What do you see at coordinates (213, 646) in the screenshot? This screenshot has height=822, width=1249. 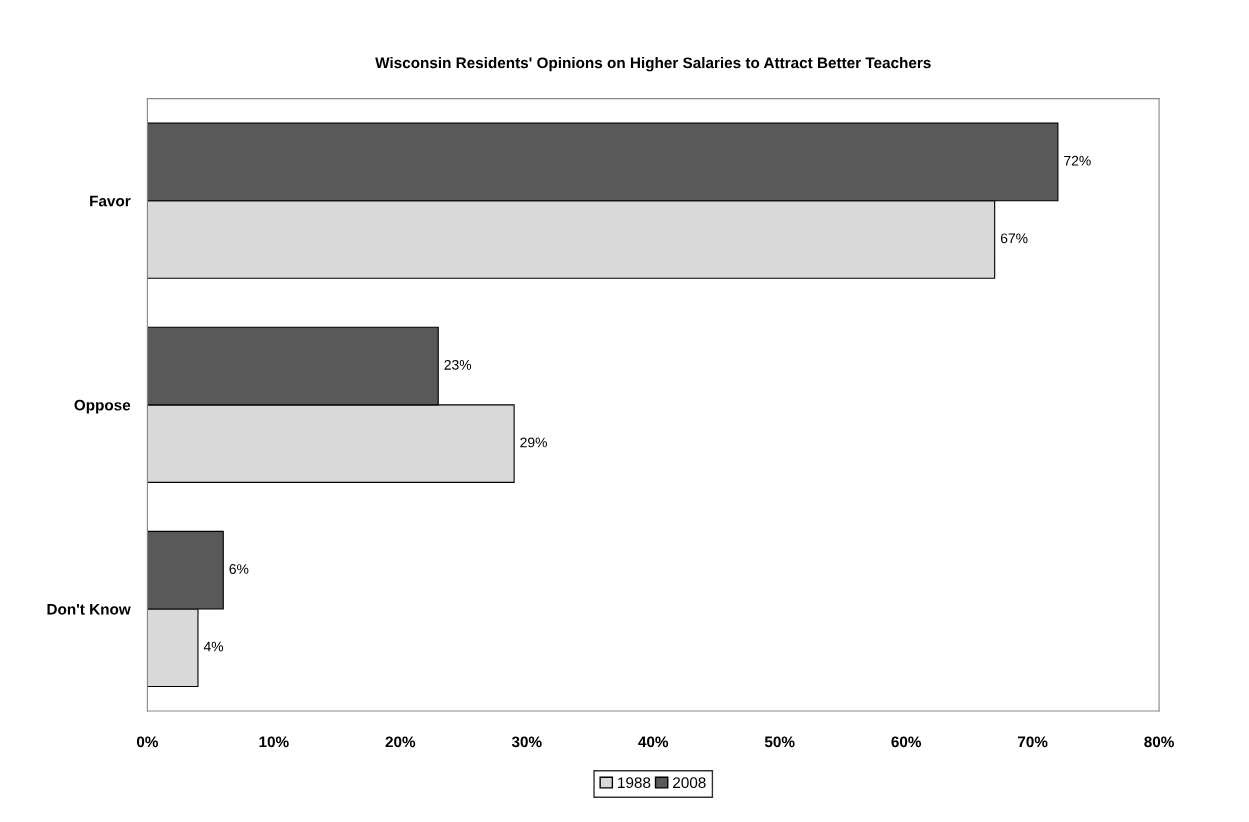 I see `data-label: 4%` at bounding box center [213, 646].